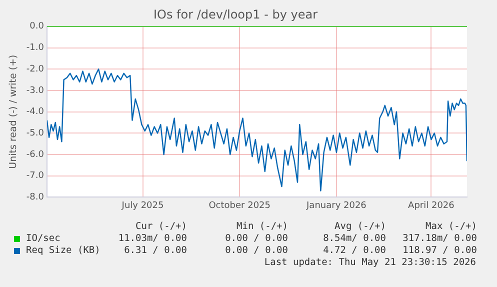 The width and height of the screenshot is (497, 287). I want to click on y-tick-label: -2.0, so click(35, 69).